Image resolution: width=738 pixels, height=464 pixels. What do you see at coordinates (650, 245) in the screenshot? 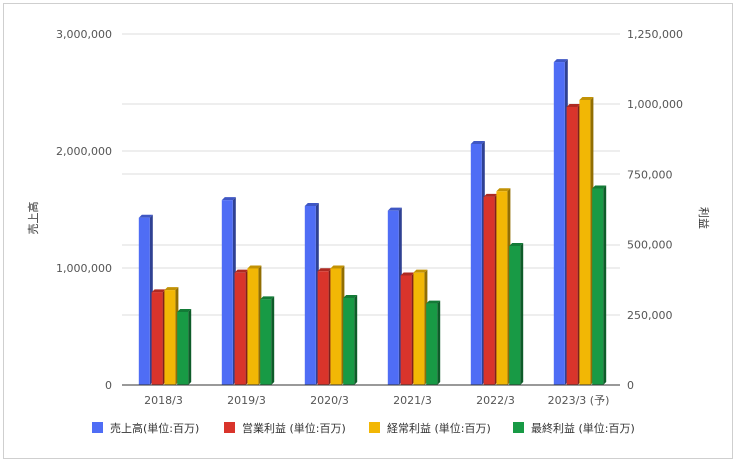
I see `right-tick-label: 500,000` at bounding box center [650, 245].